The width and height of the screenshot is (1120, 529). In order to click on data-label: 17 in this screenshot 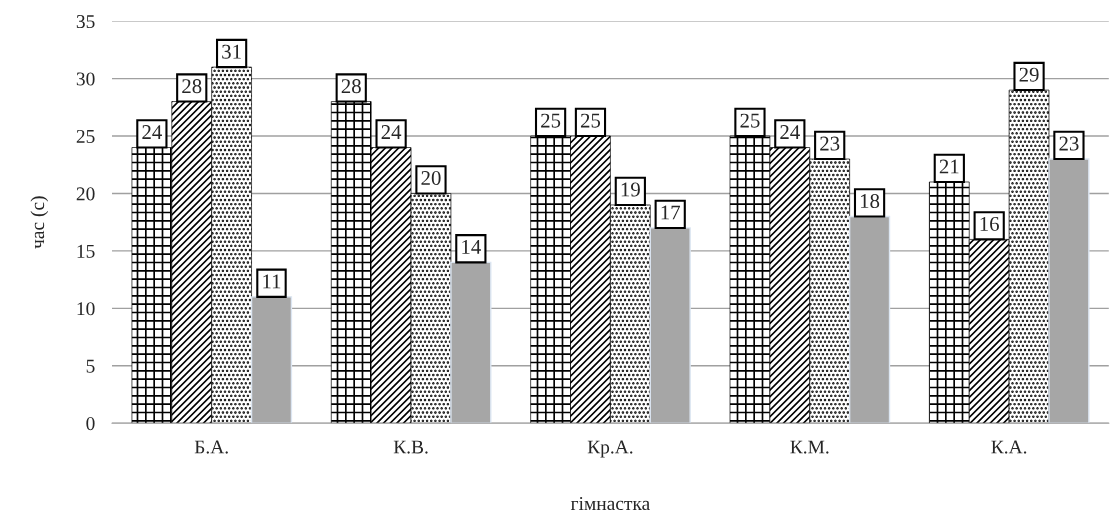, I will do `click(671, 212)`.